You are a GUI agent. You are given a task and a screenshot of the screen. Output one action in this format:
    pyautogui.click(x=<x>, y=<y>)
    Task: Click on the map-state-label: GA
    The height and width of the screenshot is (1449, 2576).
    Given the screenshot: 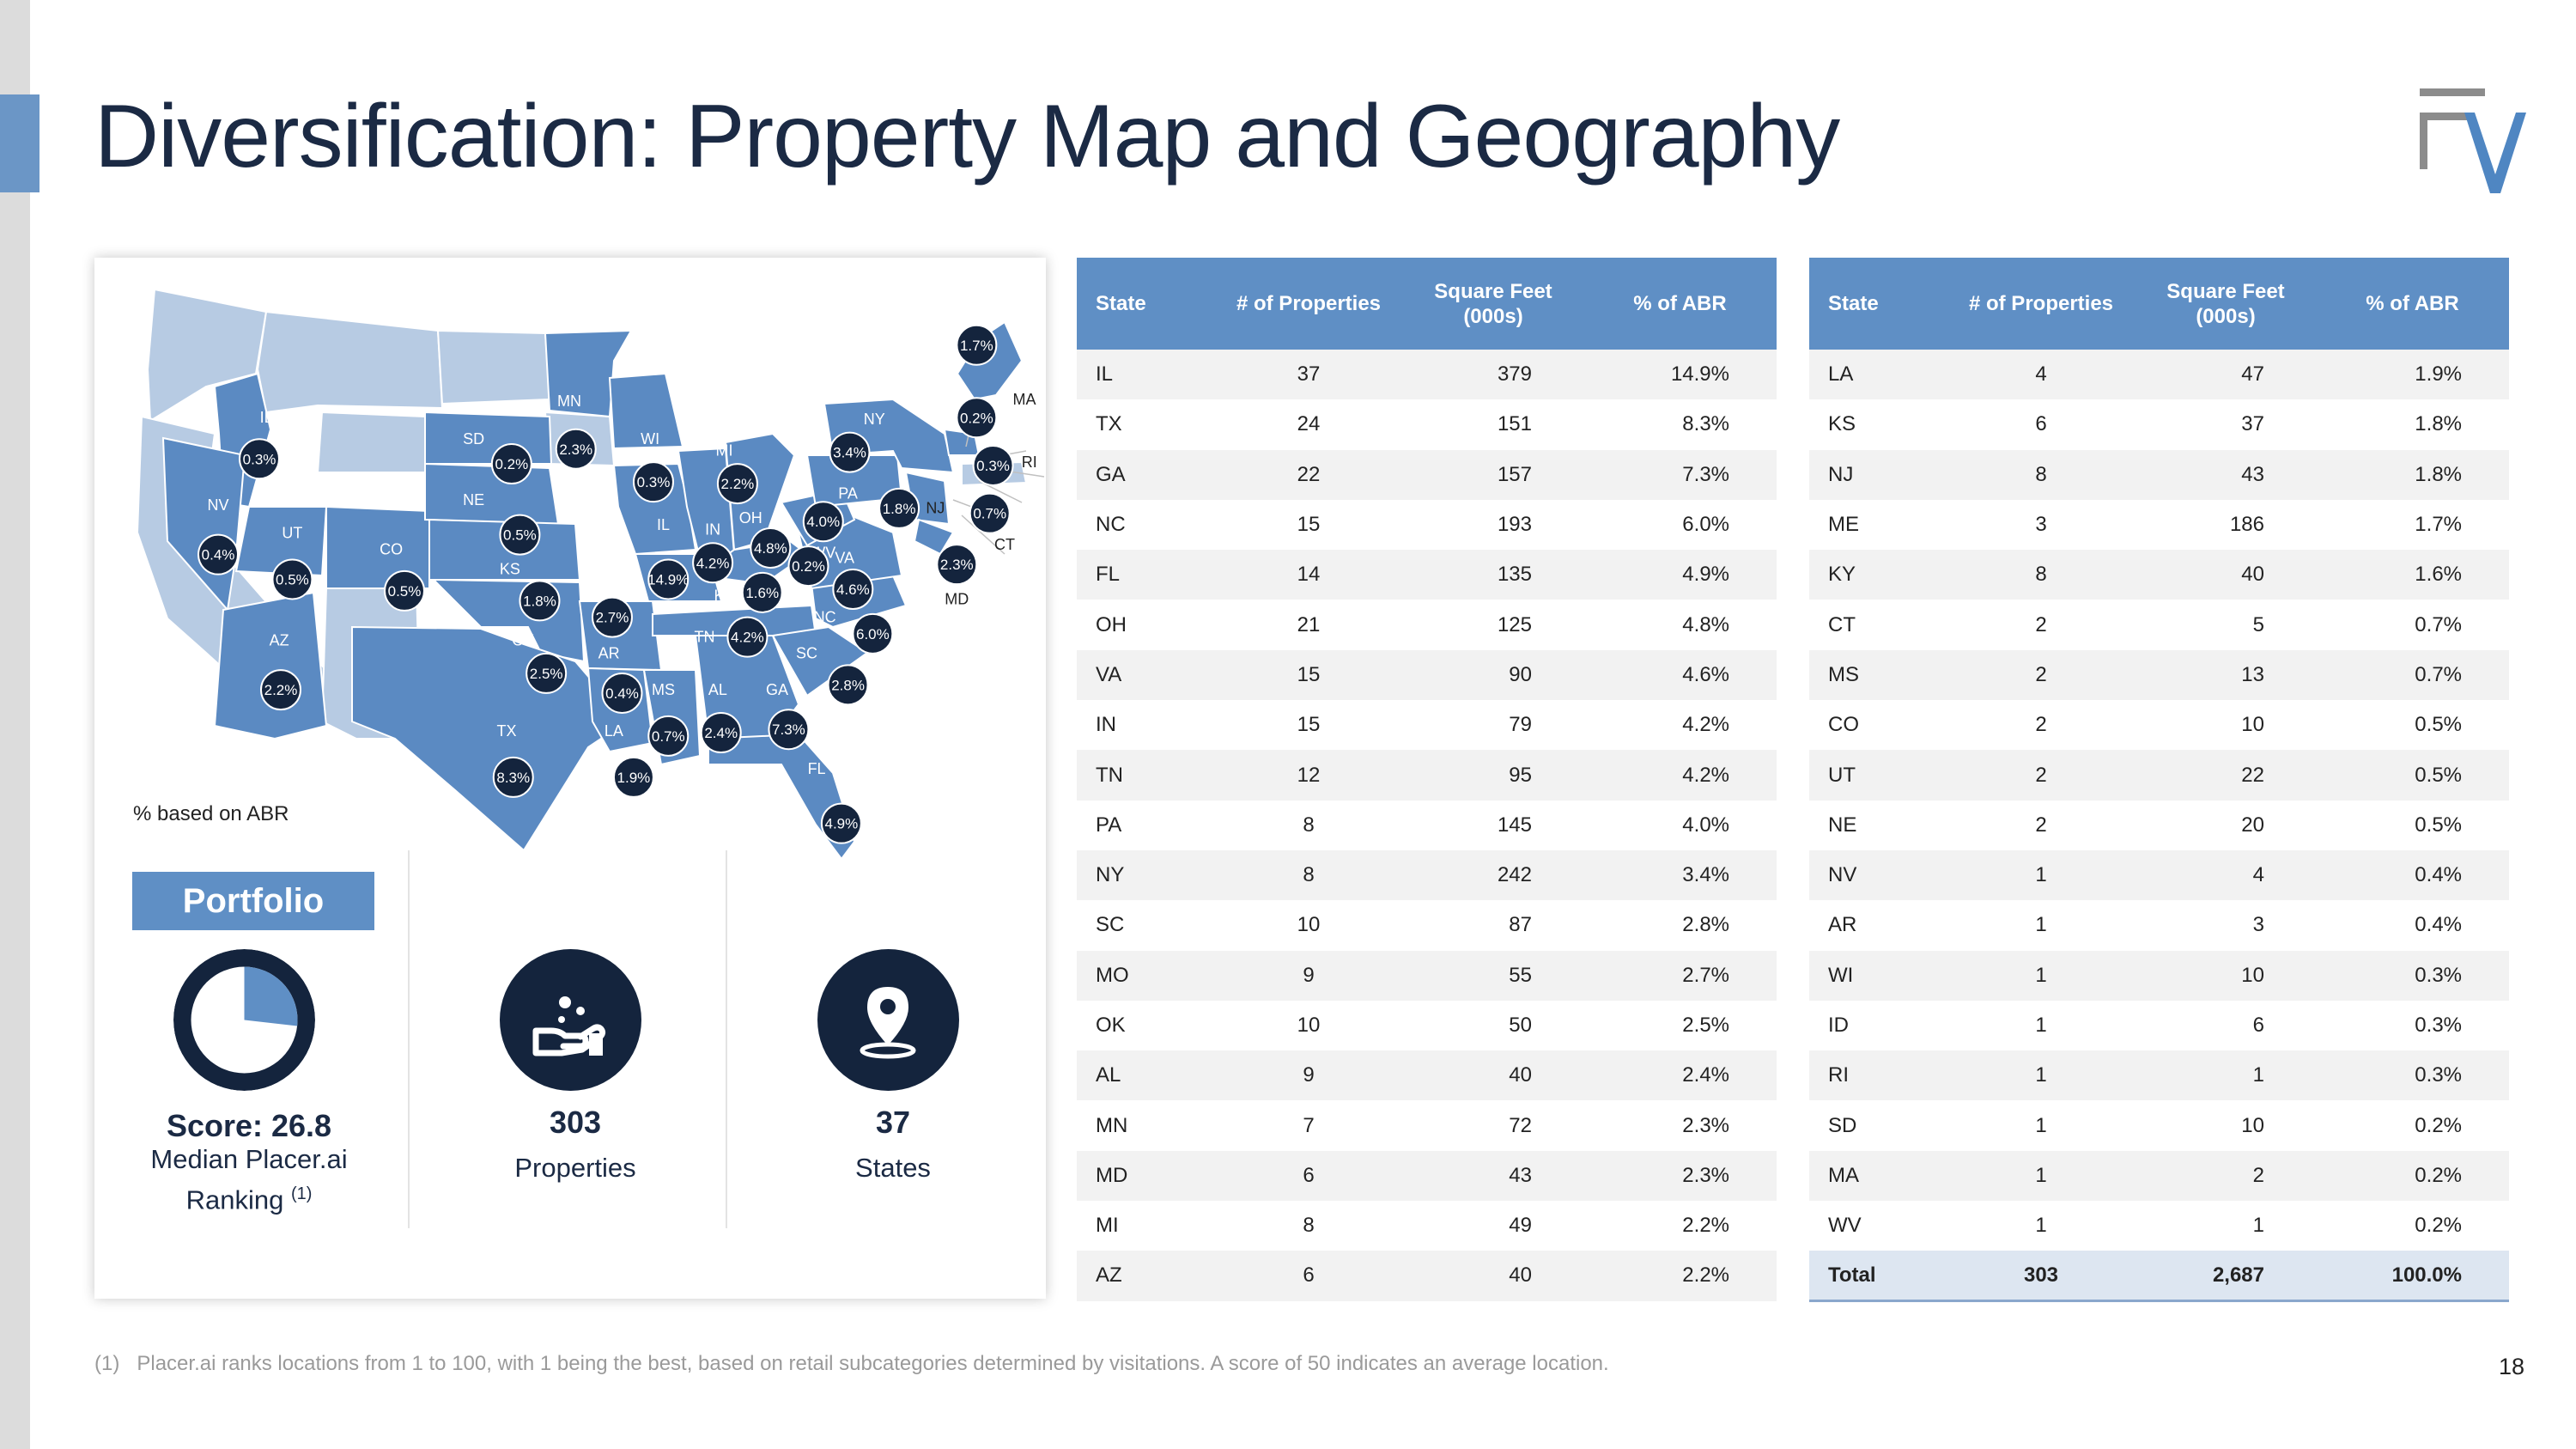 What is the action you would take?
    pyautogui.click(x=777, y=689)
    